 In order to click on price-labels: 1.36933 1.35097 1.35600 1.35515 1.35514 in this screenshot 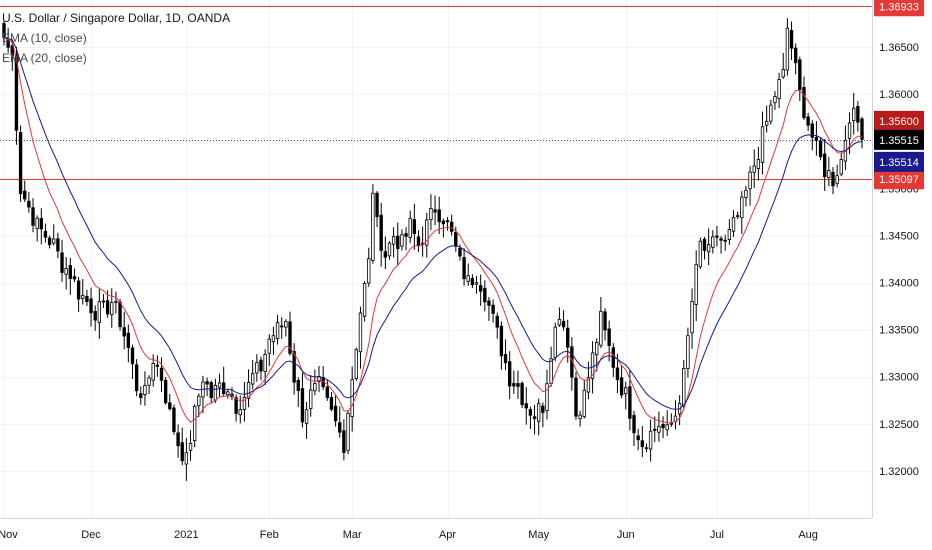, I will do `click(899, 95)`.